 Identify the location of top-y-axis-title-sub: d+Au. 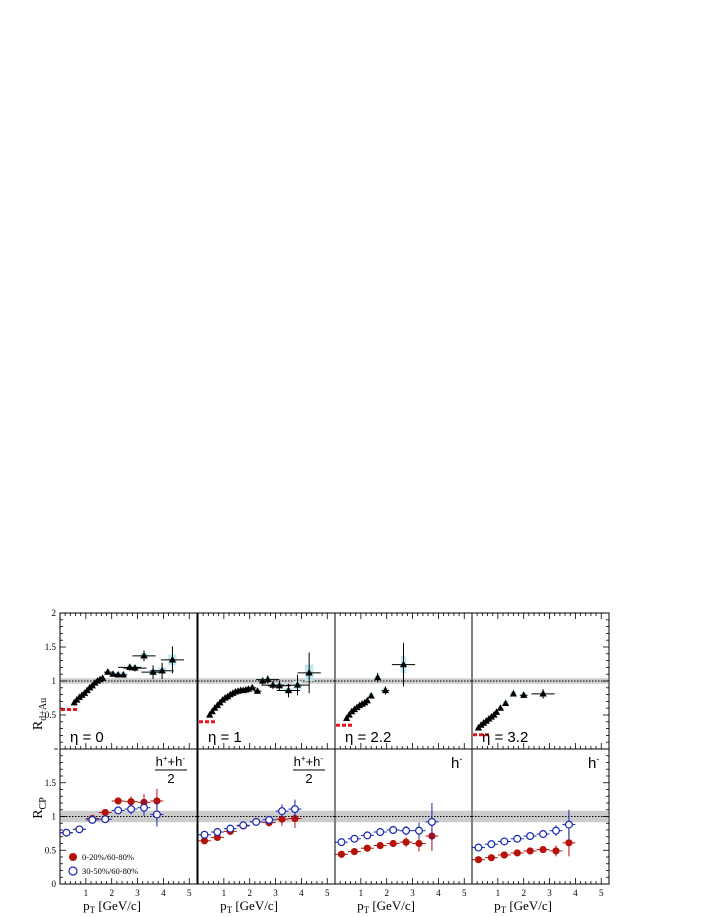
(43, 709).